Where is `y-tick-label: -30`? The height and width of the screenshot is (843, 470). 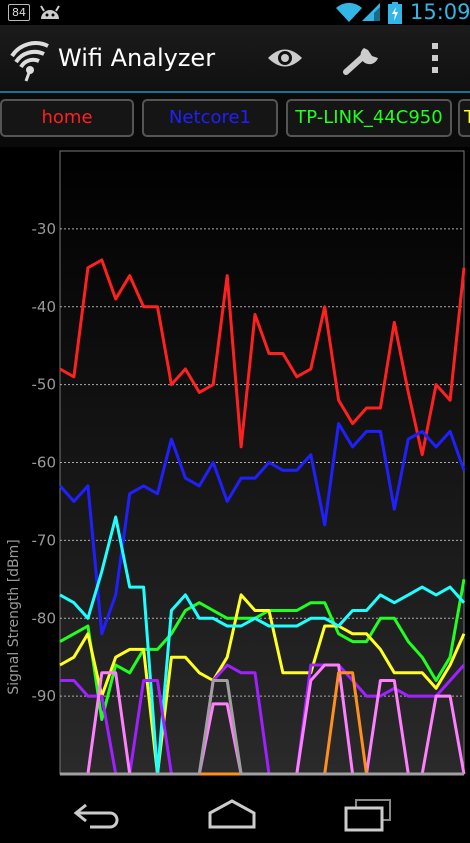 y-tick-label: -30 is located at coordinates (44, 229).